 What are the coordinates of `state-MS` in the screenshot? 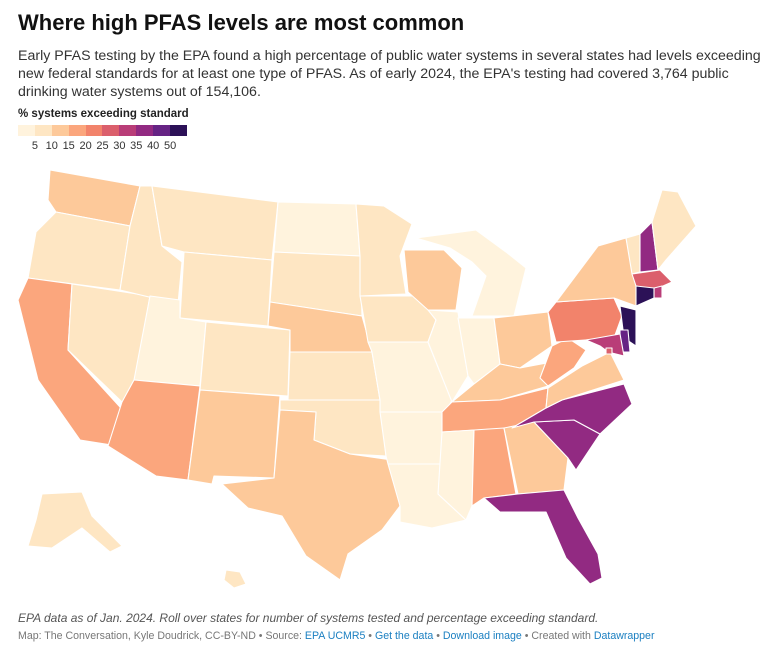 It's located at (456, 475).